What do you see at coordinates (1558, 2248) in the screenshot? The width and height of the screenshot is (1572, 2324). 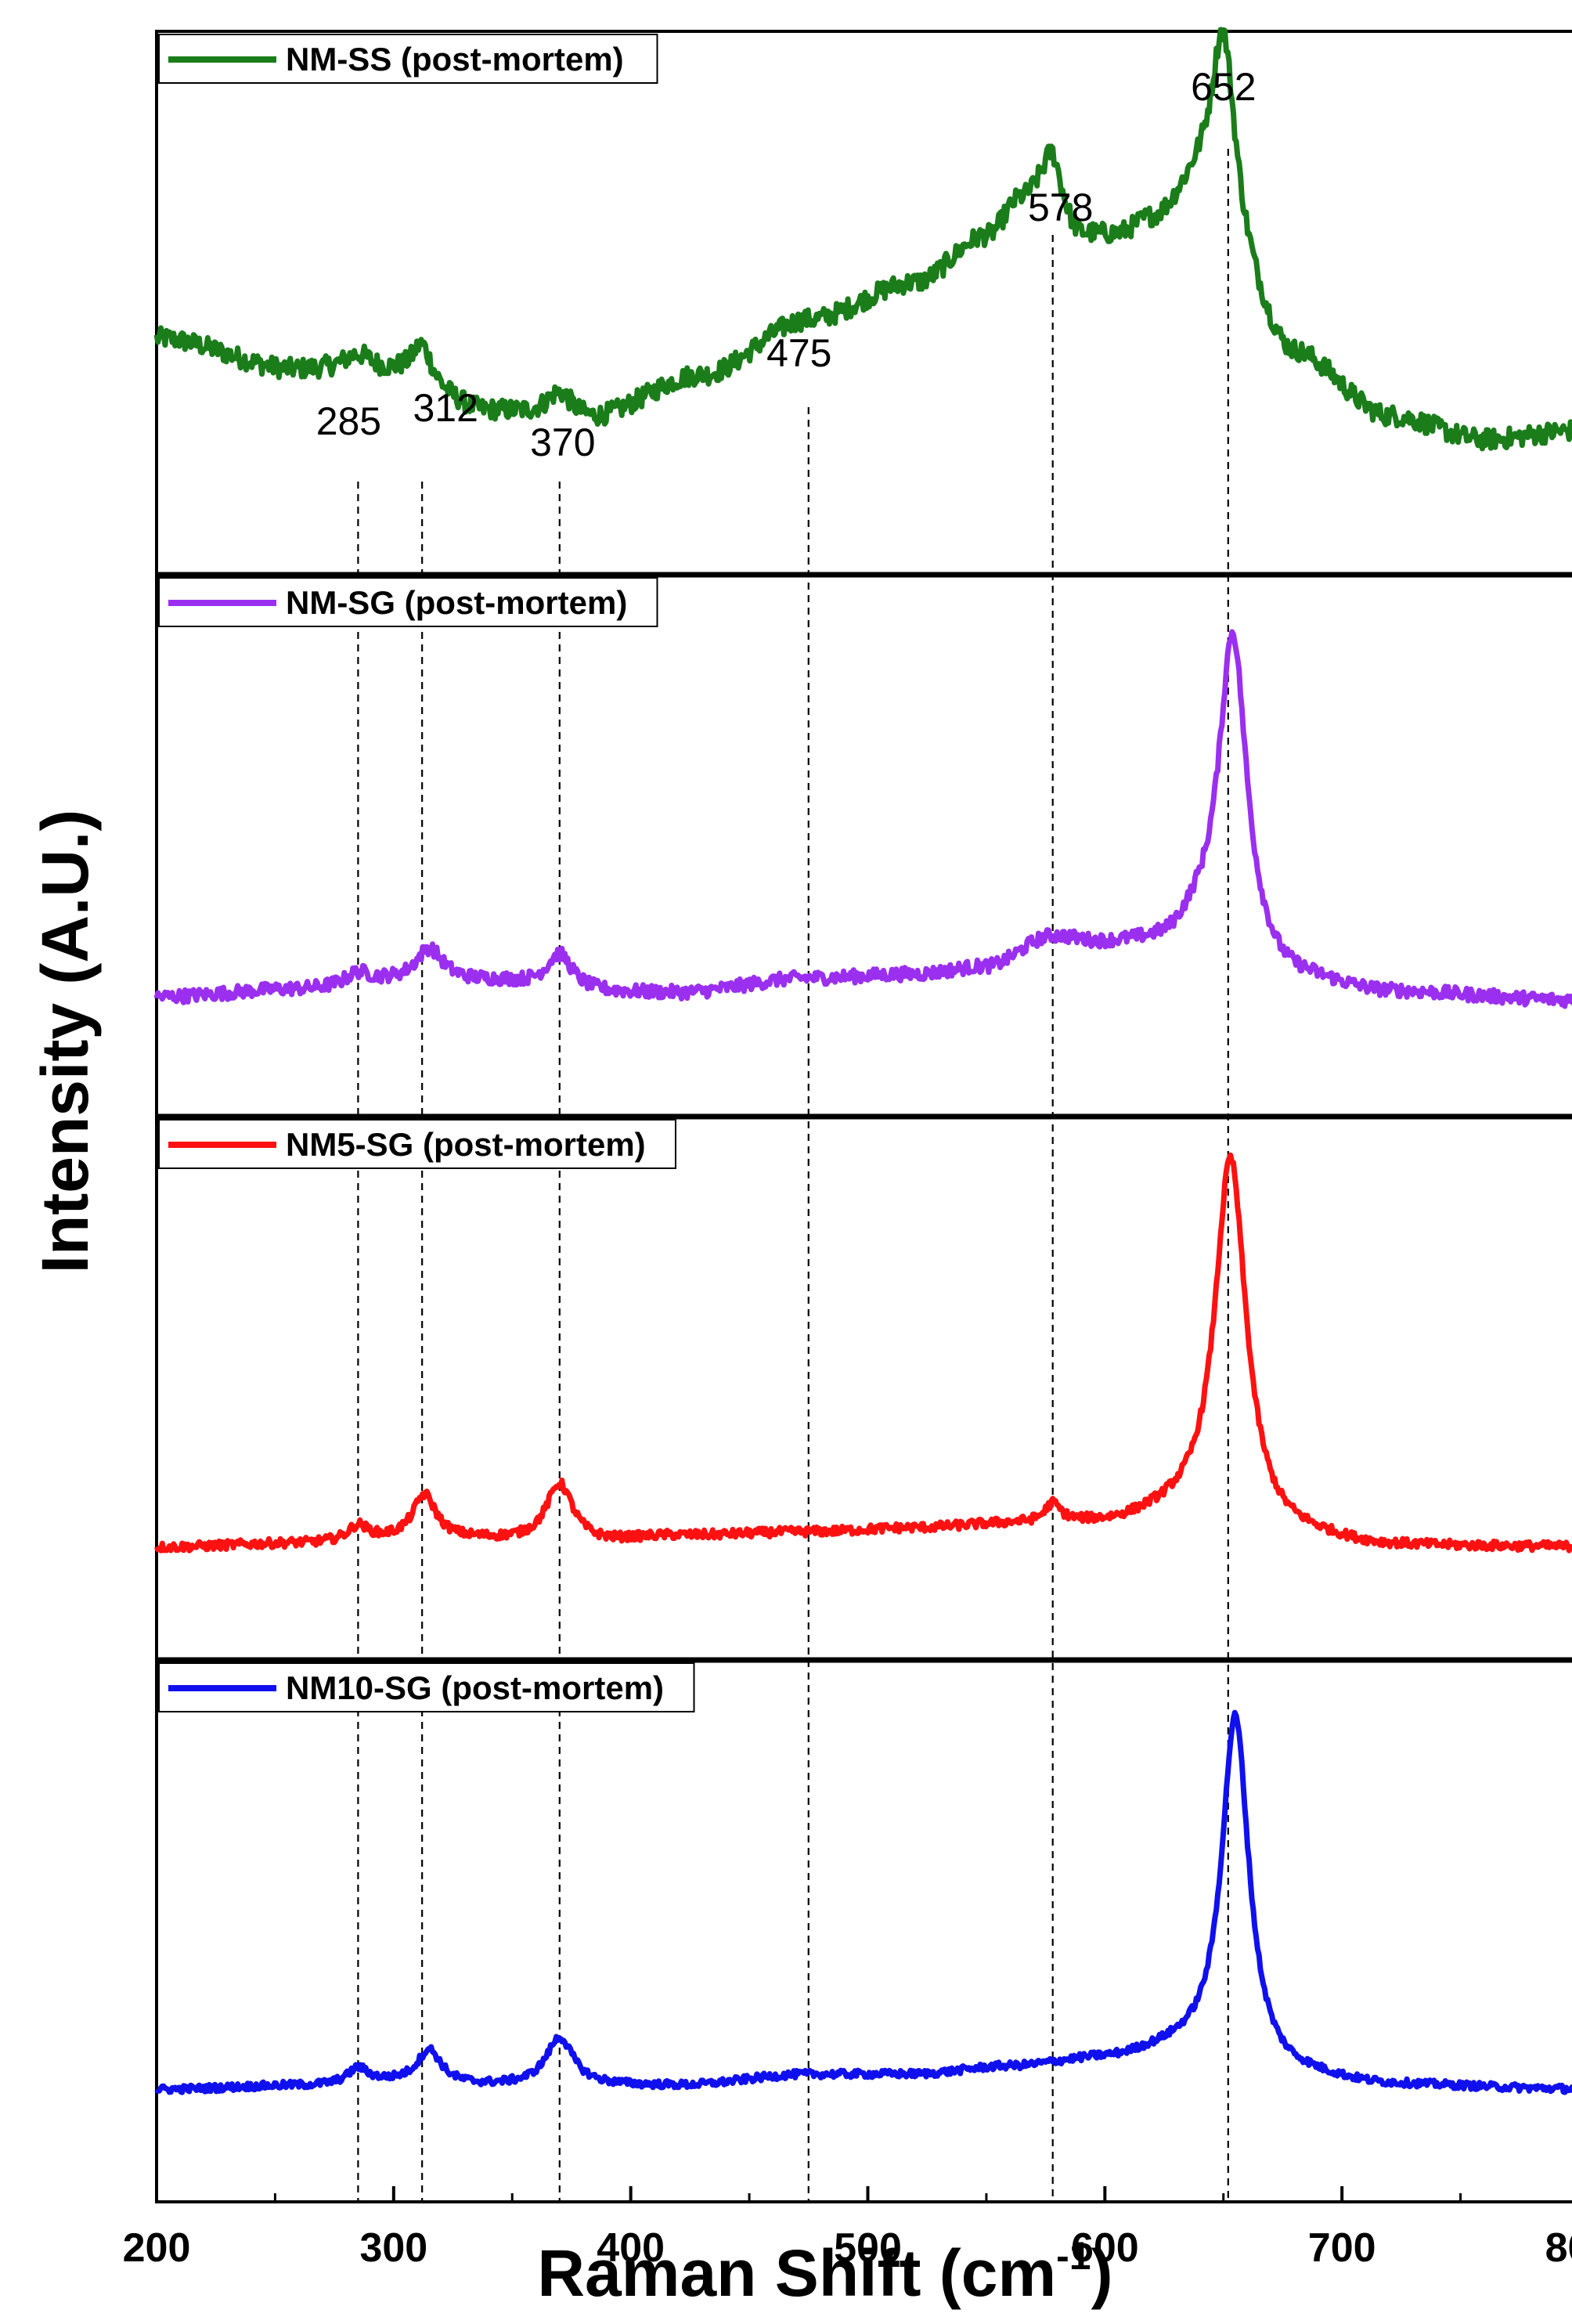 I see `x-tick-label-800: 800` at bounding box center [1558, 2248].